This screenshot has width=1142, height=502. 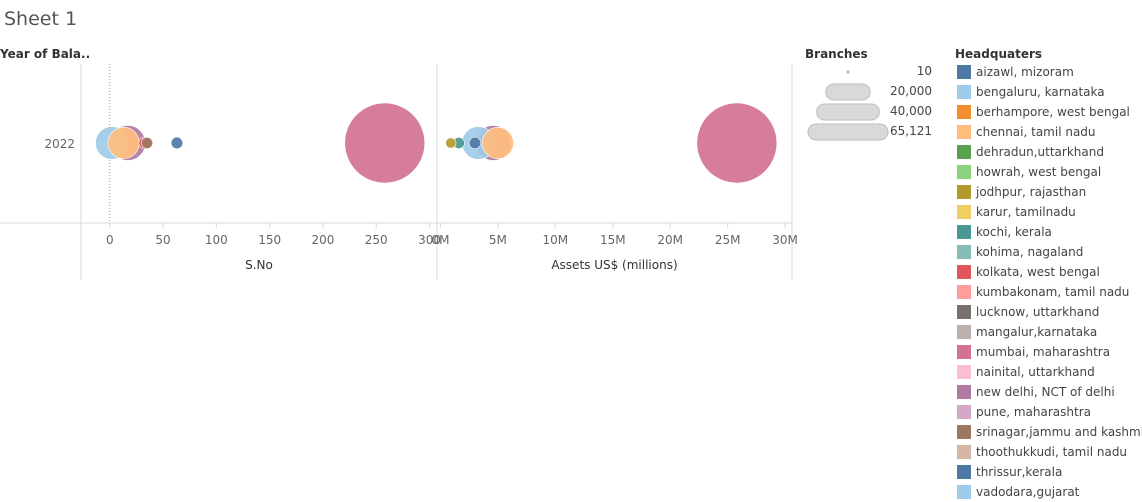 What do you see at coordinates (924, 71) in the screenshot?
I see `size-legend-label: 10` at bounding box center [924, 71].